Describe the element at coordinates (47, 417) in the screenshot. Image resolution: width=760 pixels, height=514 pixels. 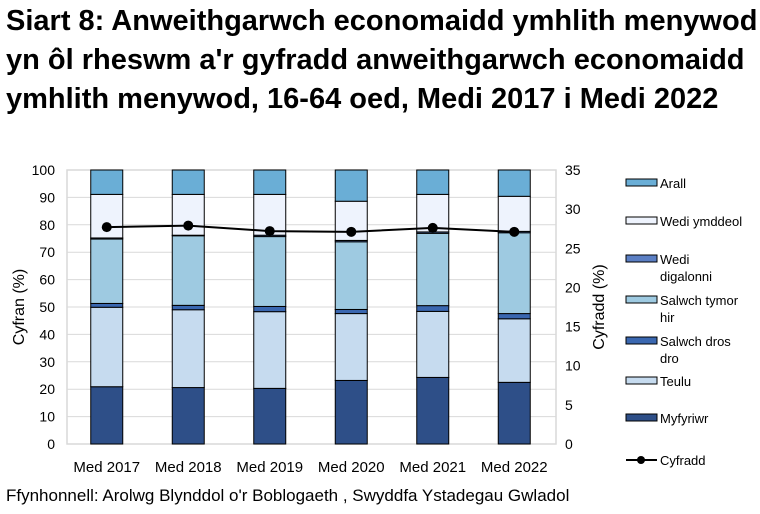
I see `y-tick-label: 10` at that location.